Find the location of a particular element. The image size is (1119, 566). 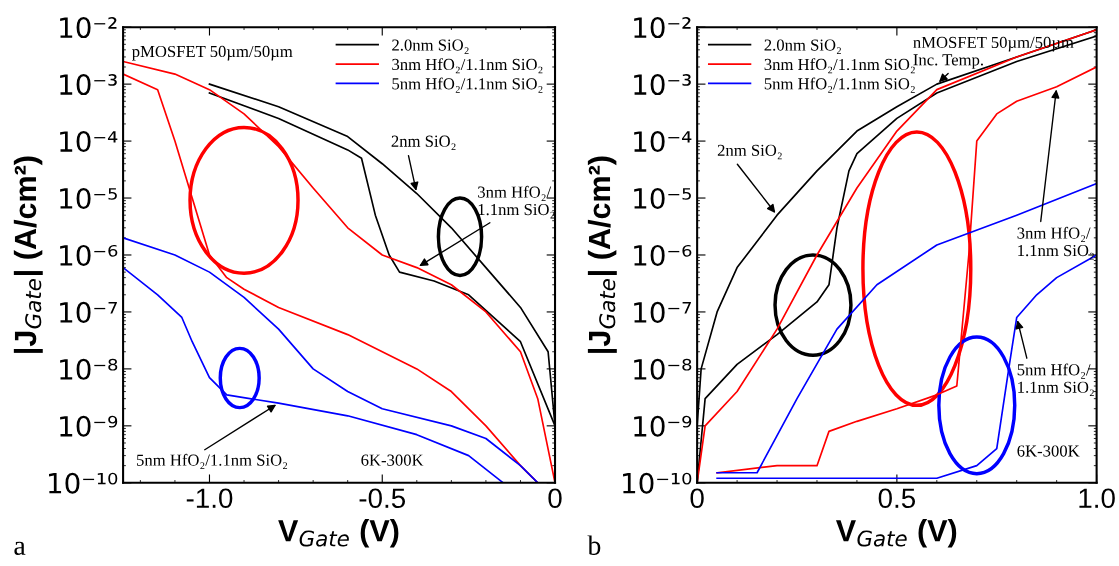

annotation: pMOSFET 50µm/50µm is located at coordinates (212, 53).